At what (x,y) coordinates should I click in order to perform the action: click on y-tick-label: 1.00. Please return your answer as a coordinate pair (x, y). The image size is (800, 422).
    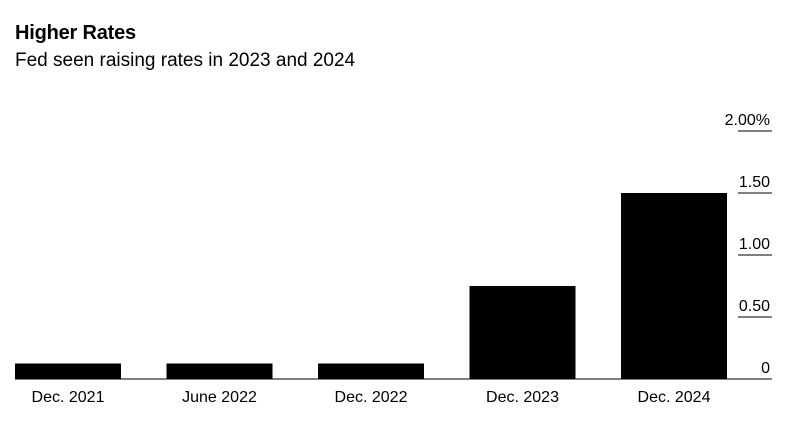
    Looking at the image, I should click on (754, 244).